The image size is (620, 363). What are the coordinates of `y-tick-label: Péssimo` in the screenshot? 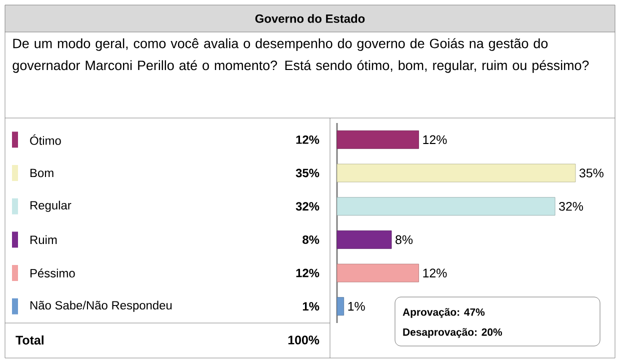 It's located at (52, 273).